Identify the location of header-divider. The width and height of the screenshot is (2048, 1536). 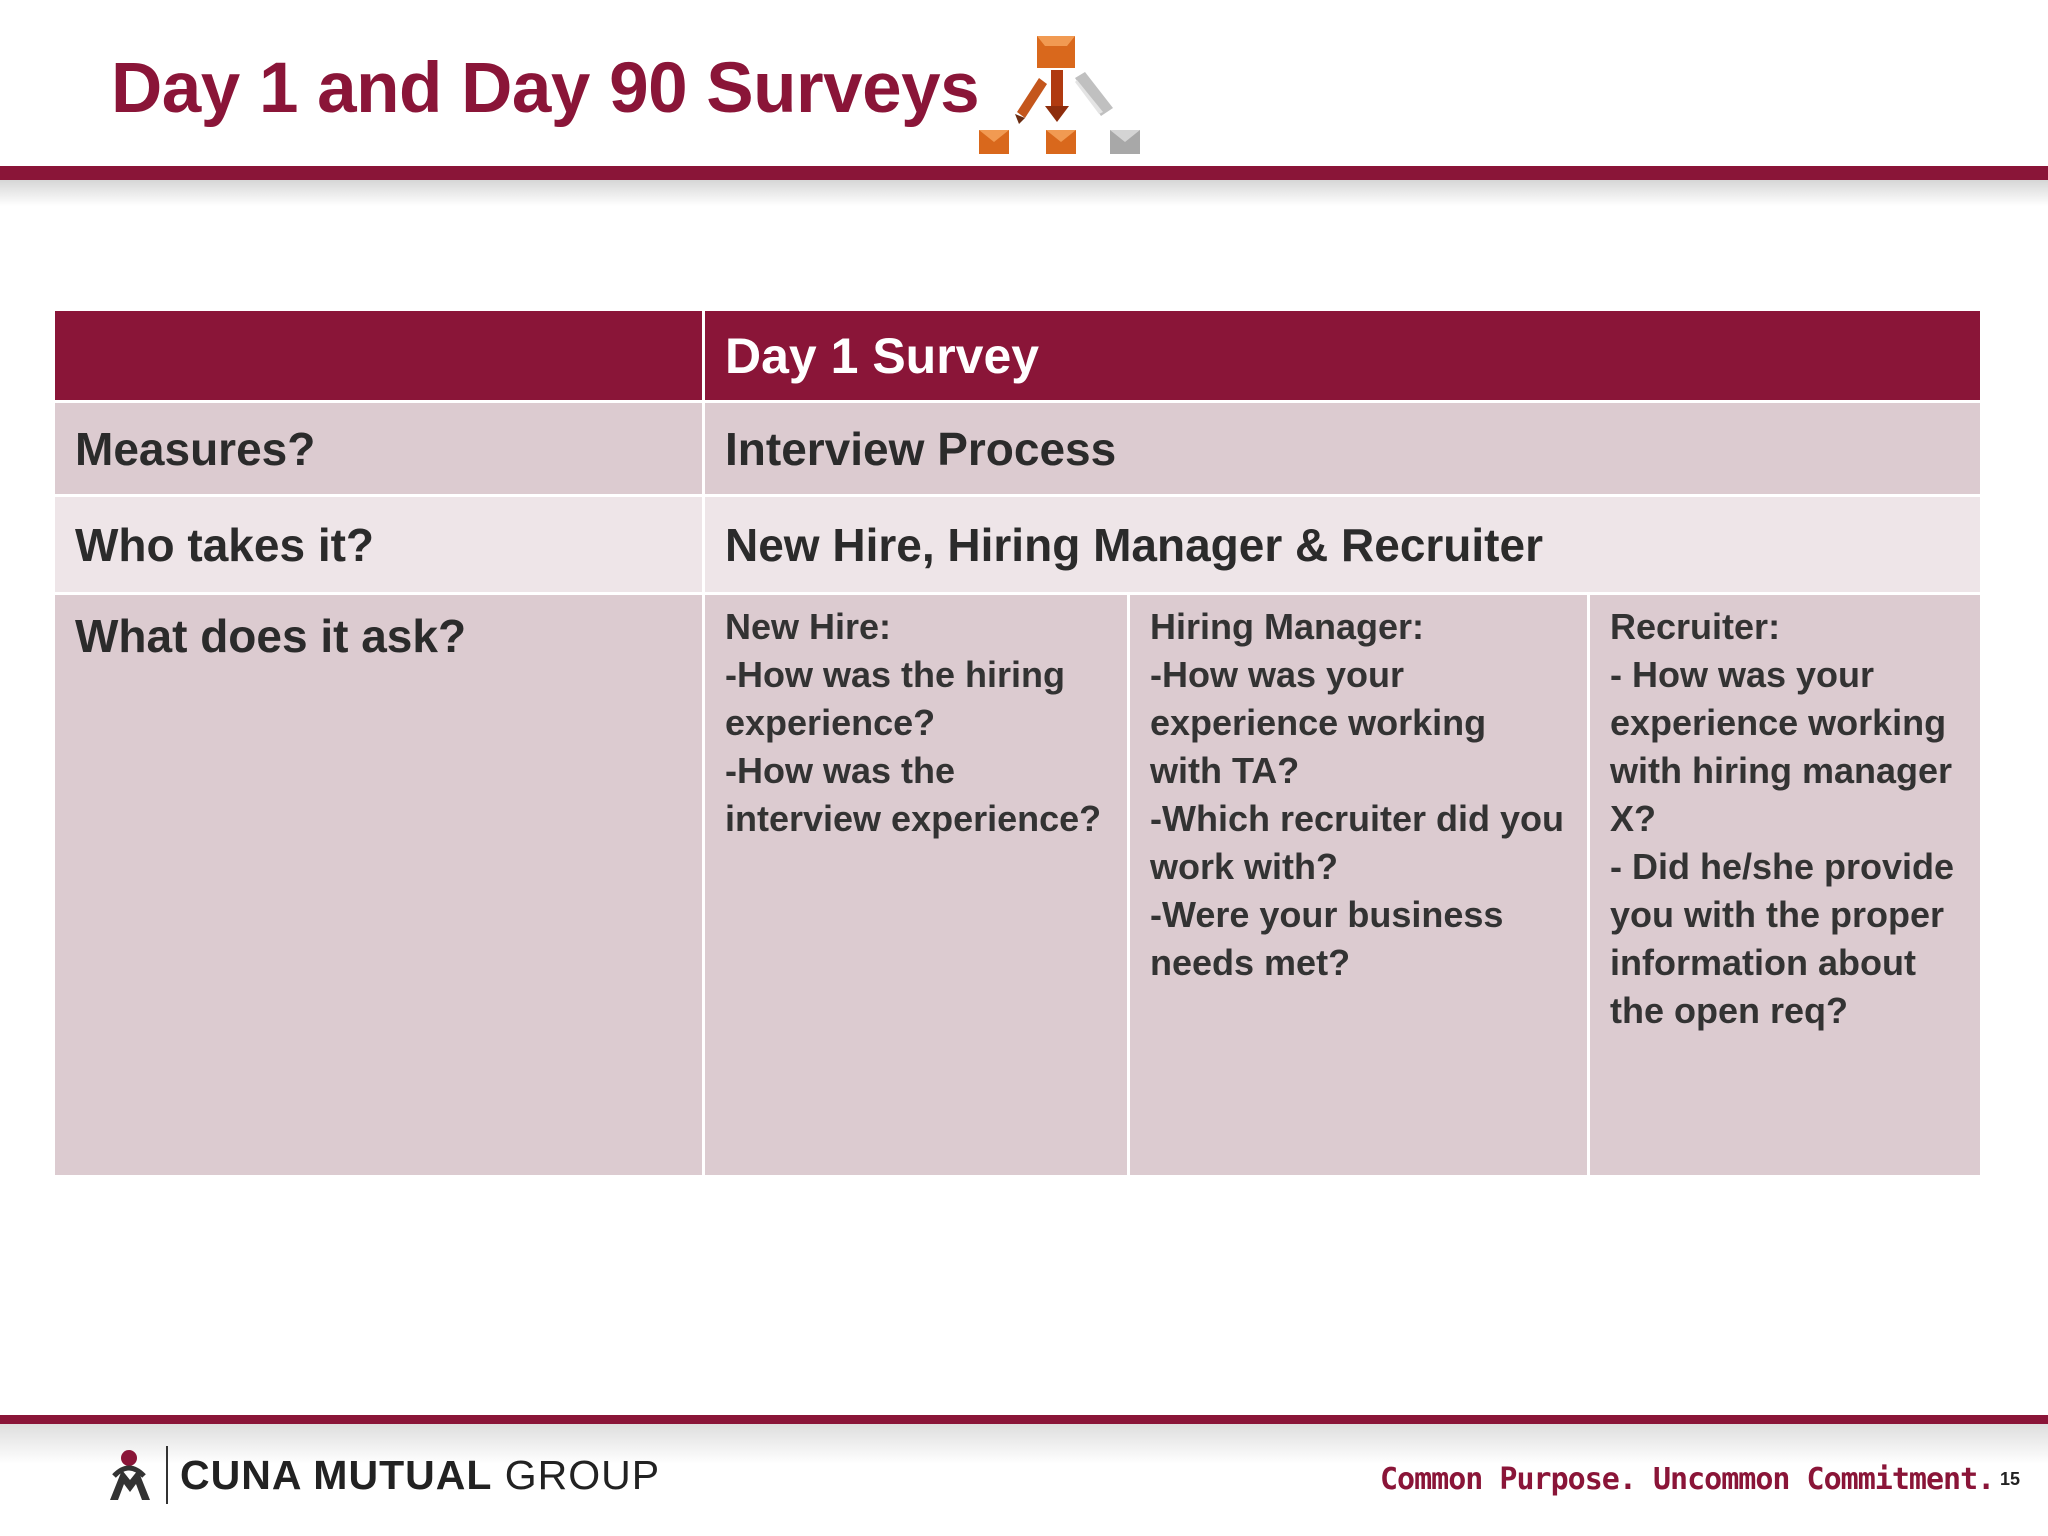
(1024, 173).